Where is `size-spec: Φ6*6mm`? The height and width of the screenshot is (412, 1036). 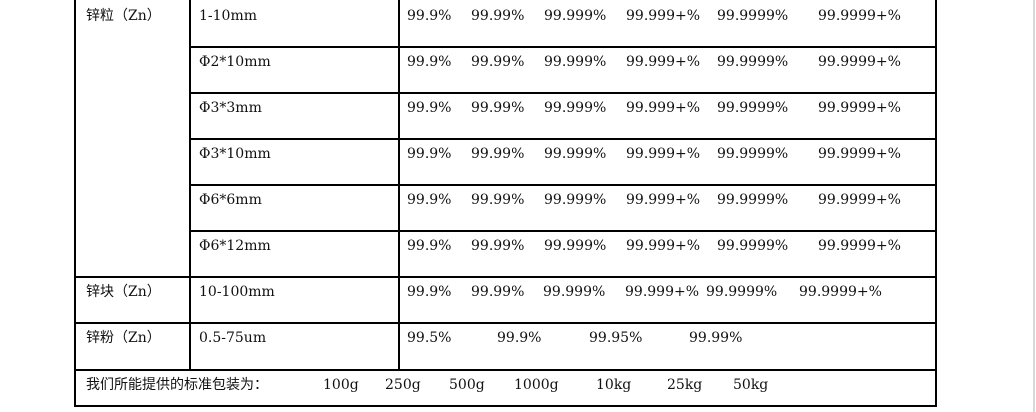
size-spec: Φ6*6mm is located at coordinates (230, 200).